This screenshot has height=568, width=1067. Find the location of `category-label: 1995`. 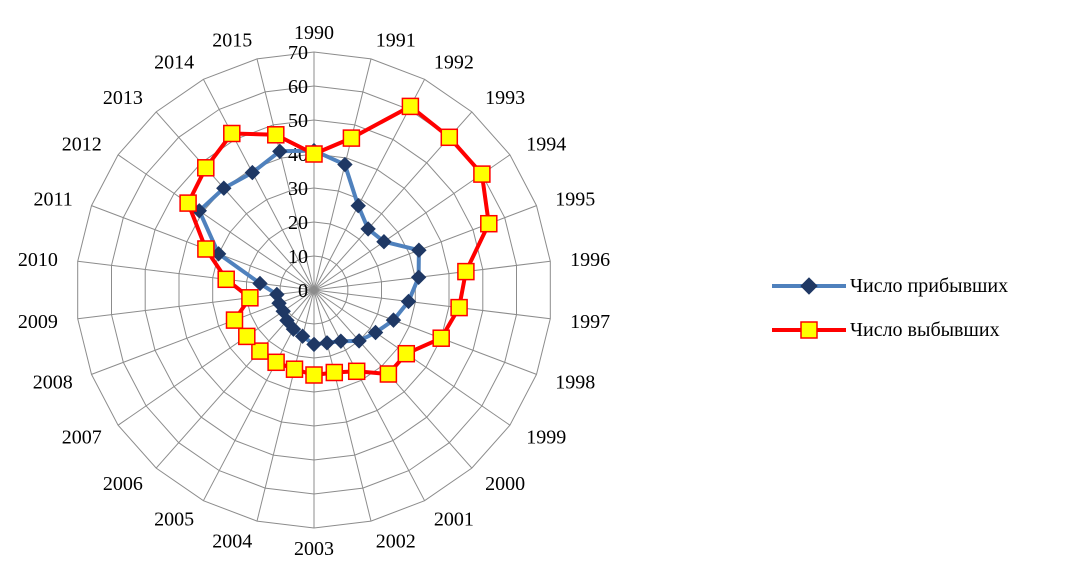

category-label: 1995 is located at coordinates (575, 200).